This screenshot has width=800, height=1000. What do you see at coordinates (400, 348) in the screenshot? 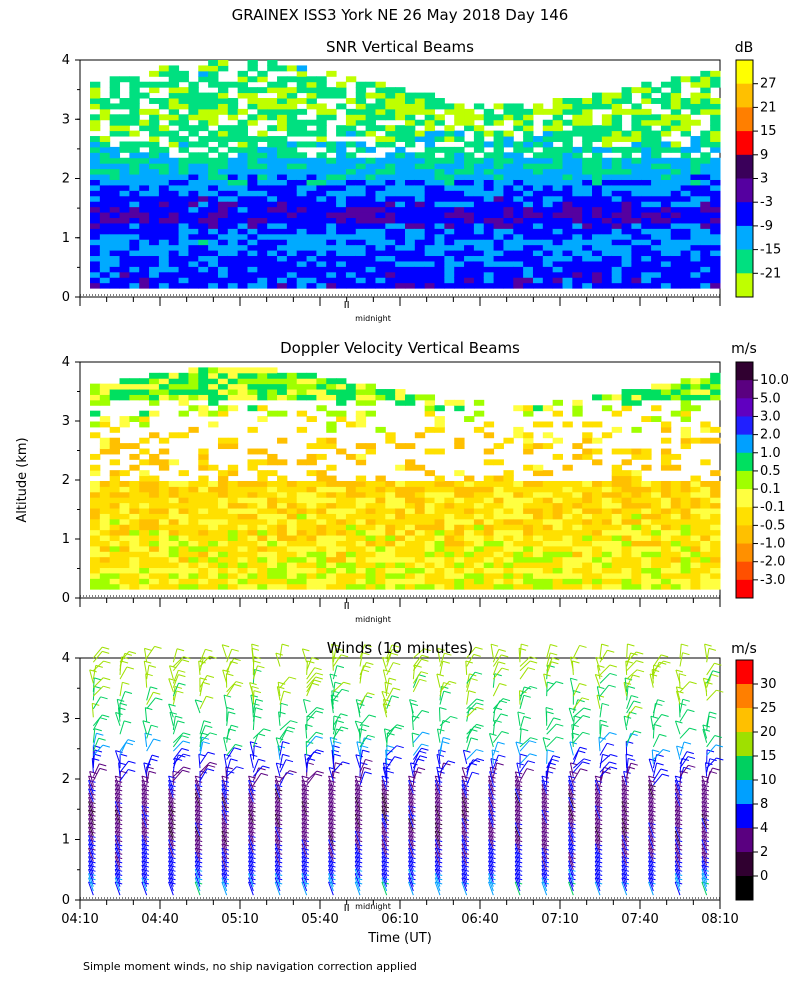
I see `doppler-panel-title: Doppler Velocity Vertical Beams` at bounding box center [400, 348].